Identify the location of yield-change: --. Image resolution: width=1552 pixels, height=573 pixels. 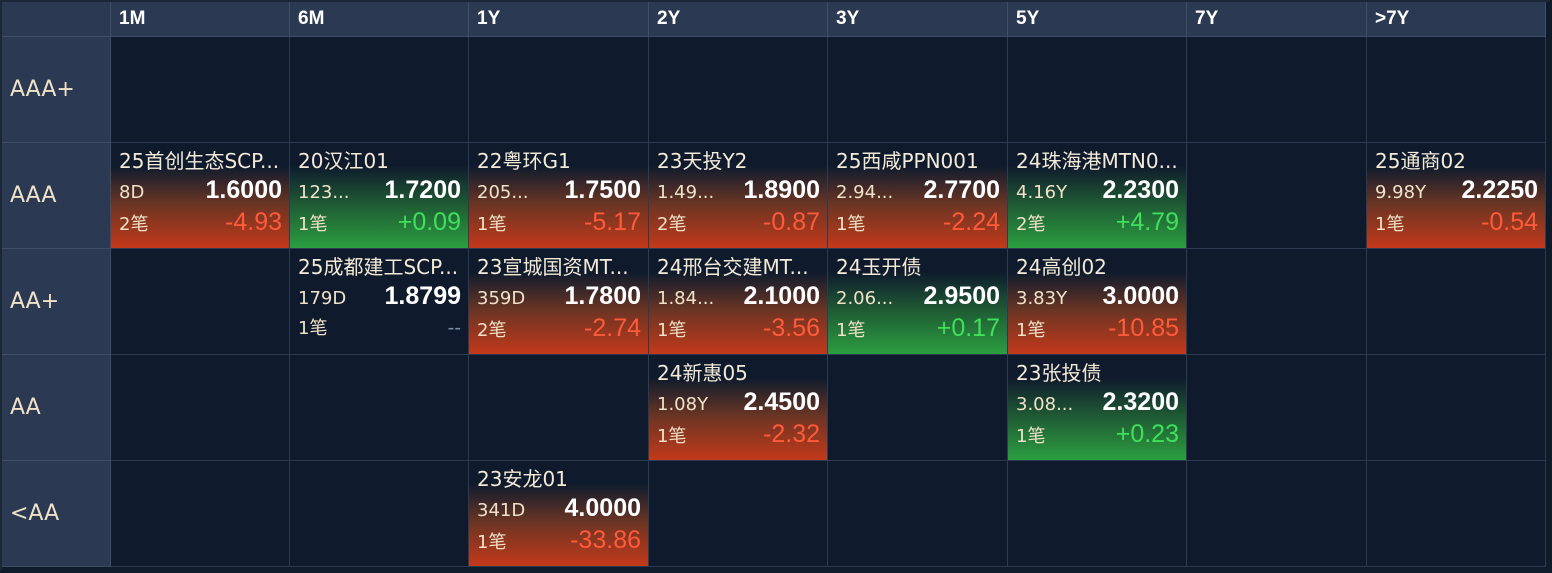
(454, 328).